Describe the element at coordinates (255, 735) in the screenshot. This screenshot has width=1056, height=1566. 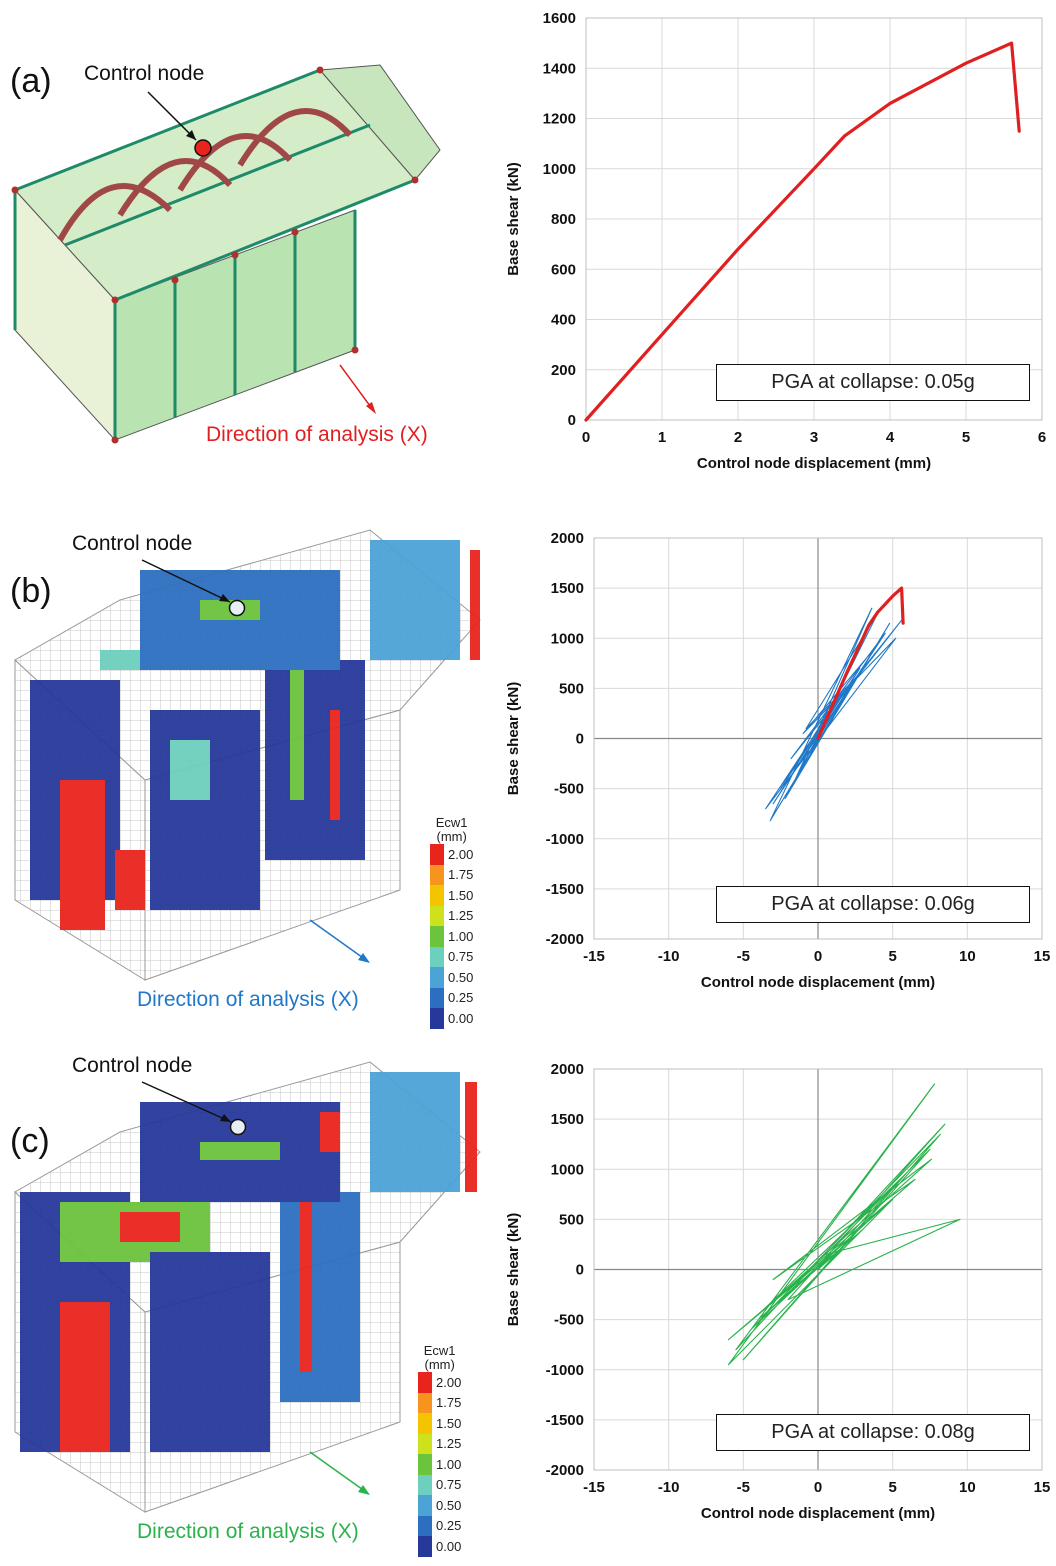
I see `damage-patches-b` at that location.